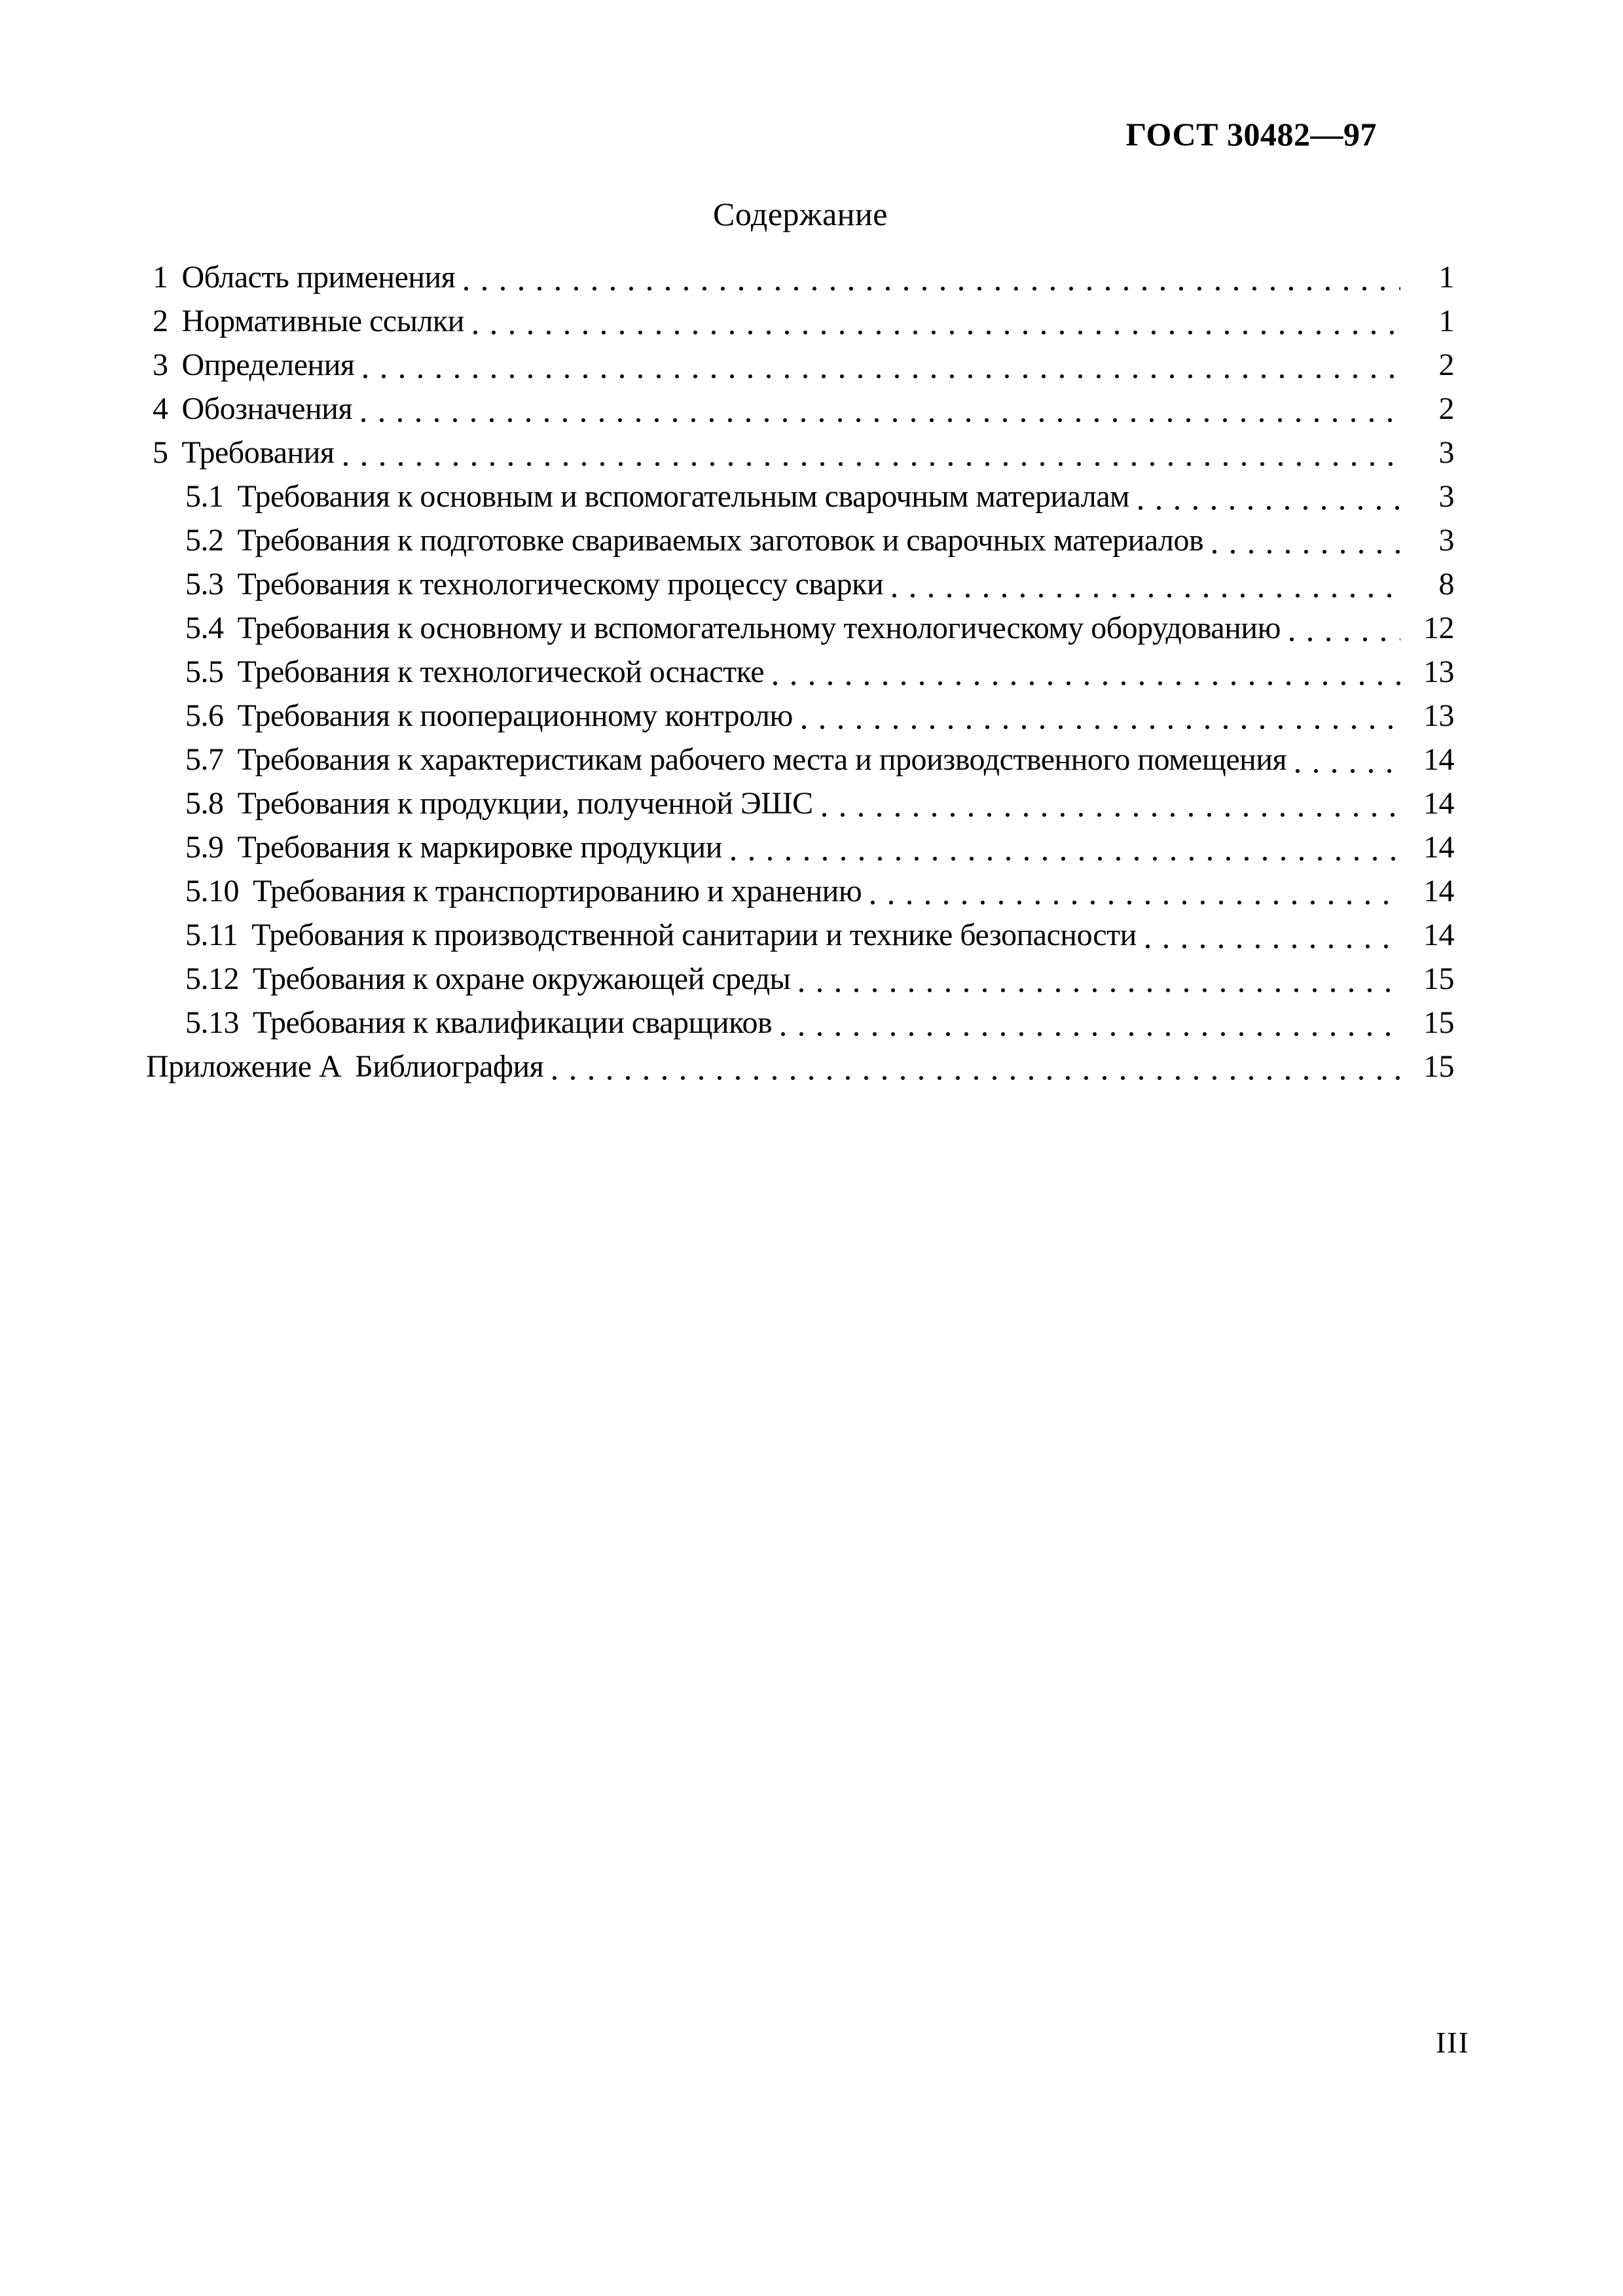  What do you see at coordinates (204, 803) in the screenshot?
I see `toc-entry-number: 5.8` at bounding box center [204, 803].